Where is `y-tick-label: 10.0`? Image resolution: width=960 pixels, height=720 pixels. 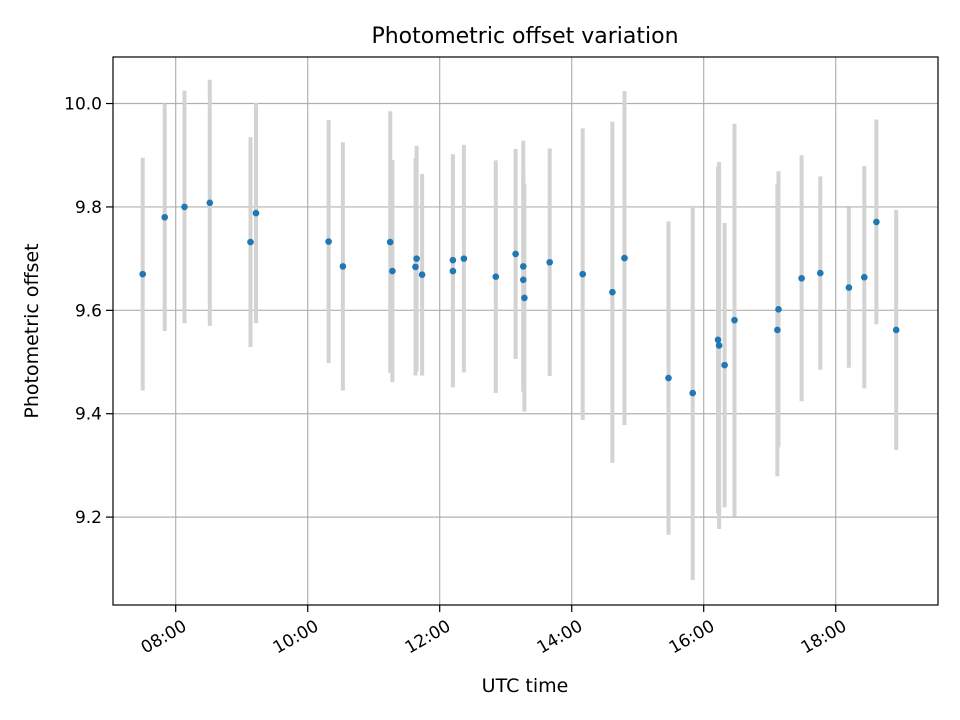
y-tick-label: 10.0 is located at coordinates (83, 105).